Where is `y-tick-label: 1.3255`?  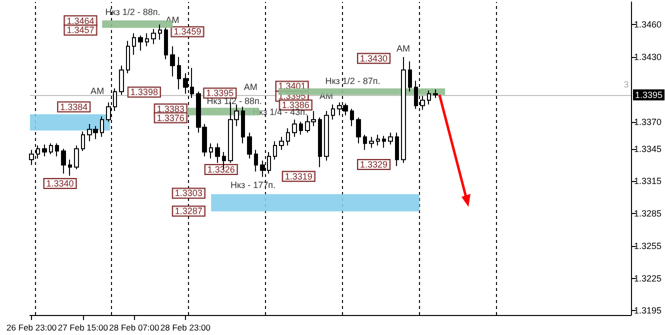
y-tick-label: 1.3255 is located at coordinates (648, 245).